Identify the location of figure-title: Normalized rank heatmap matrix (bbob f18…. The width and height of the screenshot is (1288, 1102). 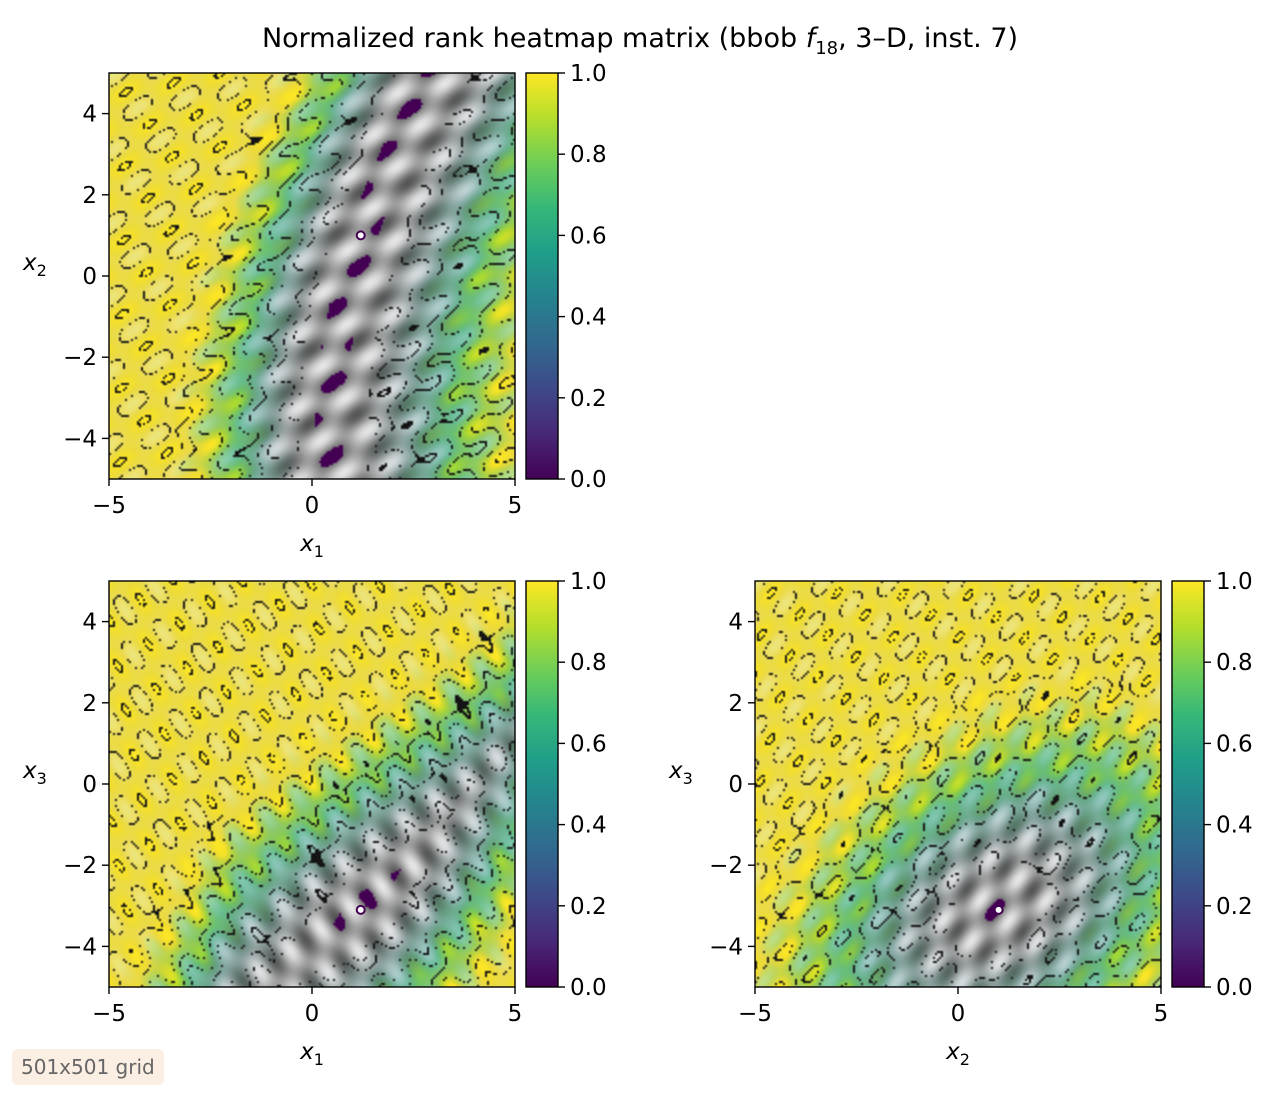
(640, 41).